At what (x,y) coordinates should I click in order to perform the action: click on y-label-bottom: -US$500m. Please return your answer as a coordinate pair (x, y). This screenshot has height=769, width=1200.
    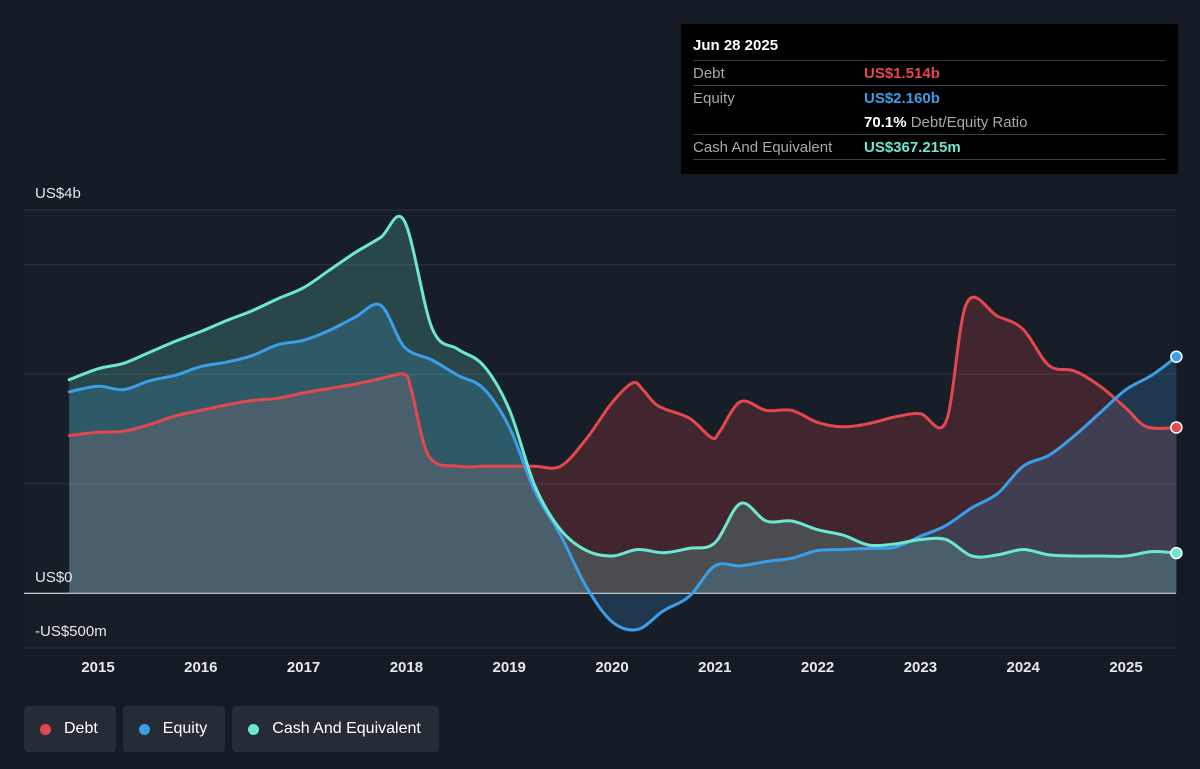
    Looking at the image, I should click on (71, 631).